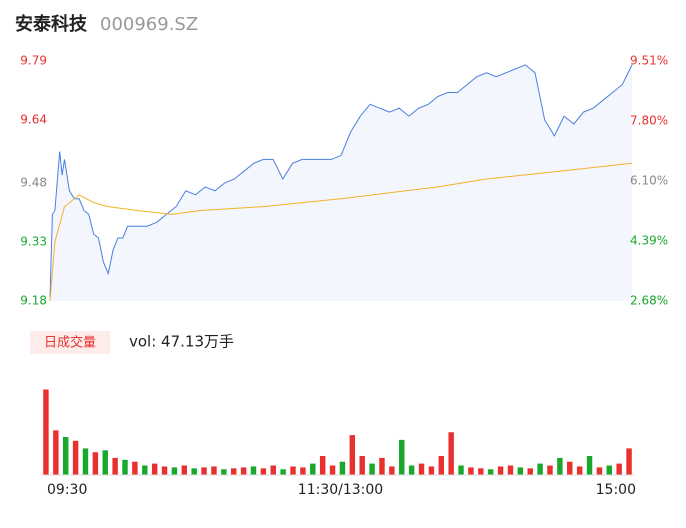  I want to click on stock-name: 安泰科技, so click(51, 24).